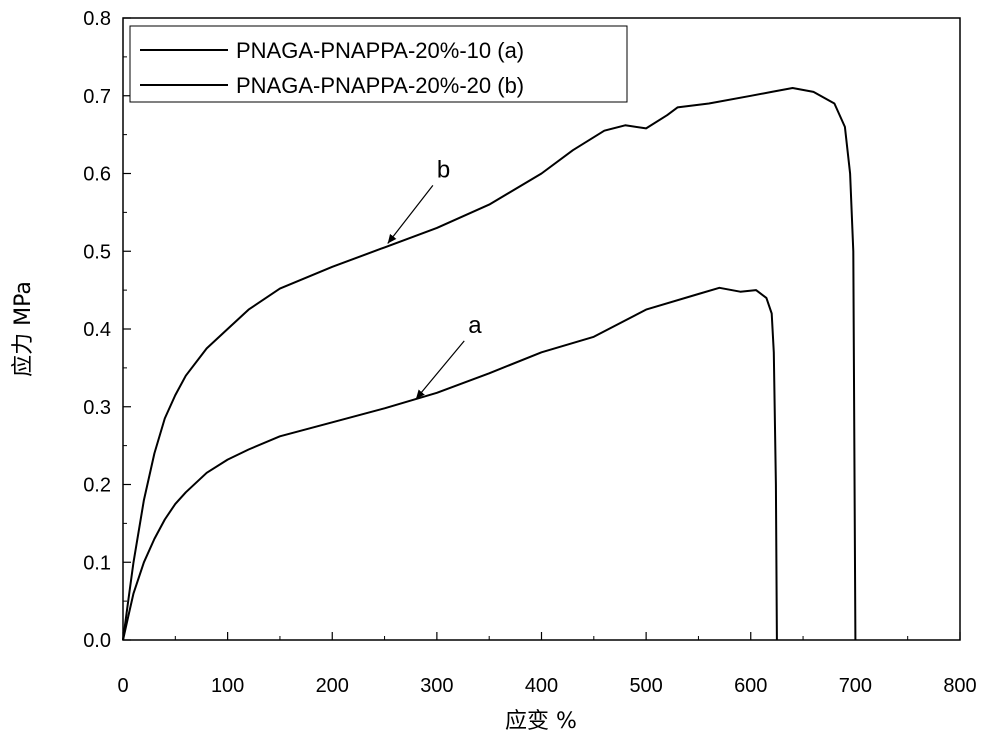  What do you see at coordinates (475, 325) in the screenshot?
I see `annotation-label-a: a` at bounding box center [475, 325].